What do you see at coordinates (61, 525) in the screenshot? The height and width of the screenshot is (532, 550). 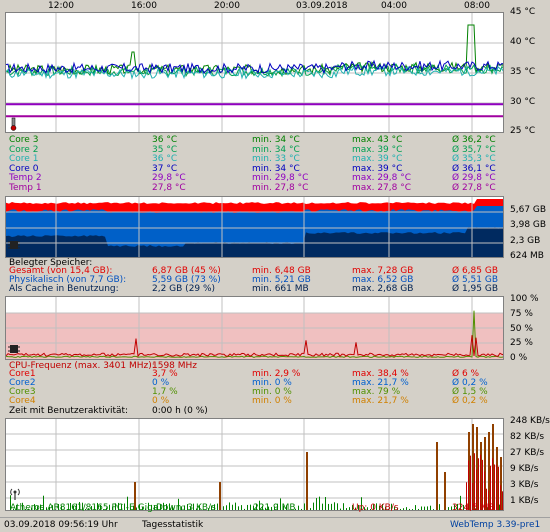 I see `status-datetime: 03.09.2018 09:56:19 Uhr` at bounding box center [61, 525].